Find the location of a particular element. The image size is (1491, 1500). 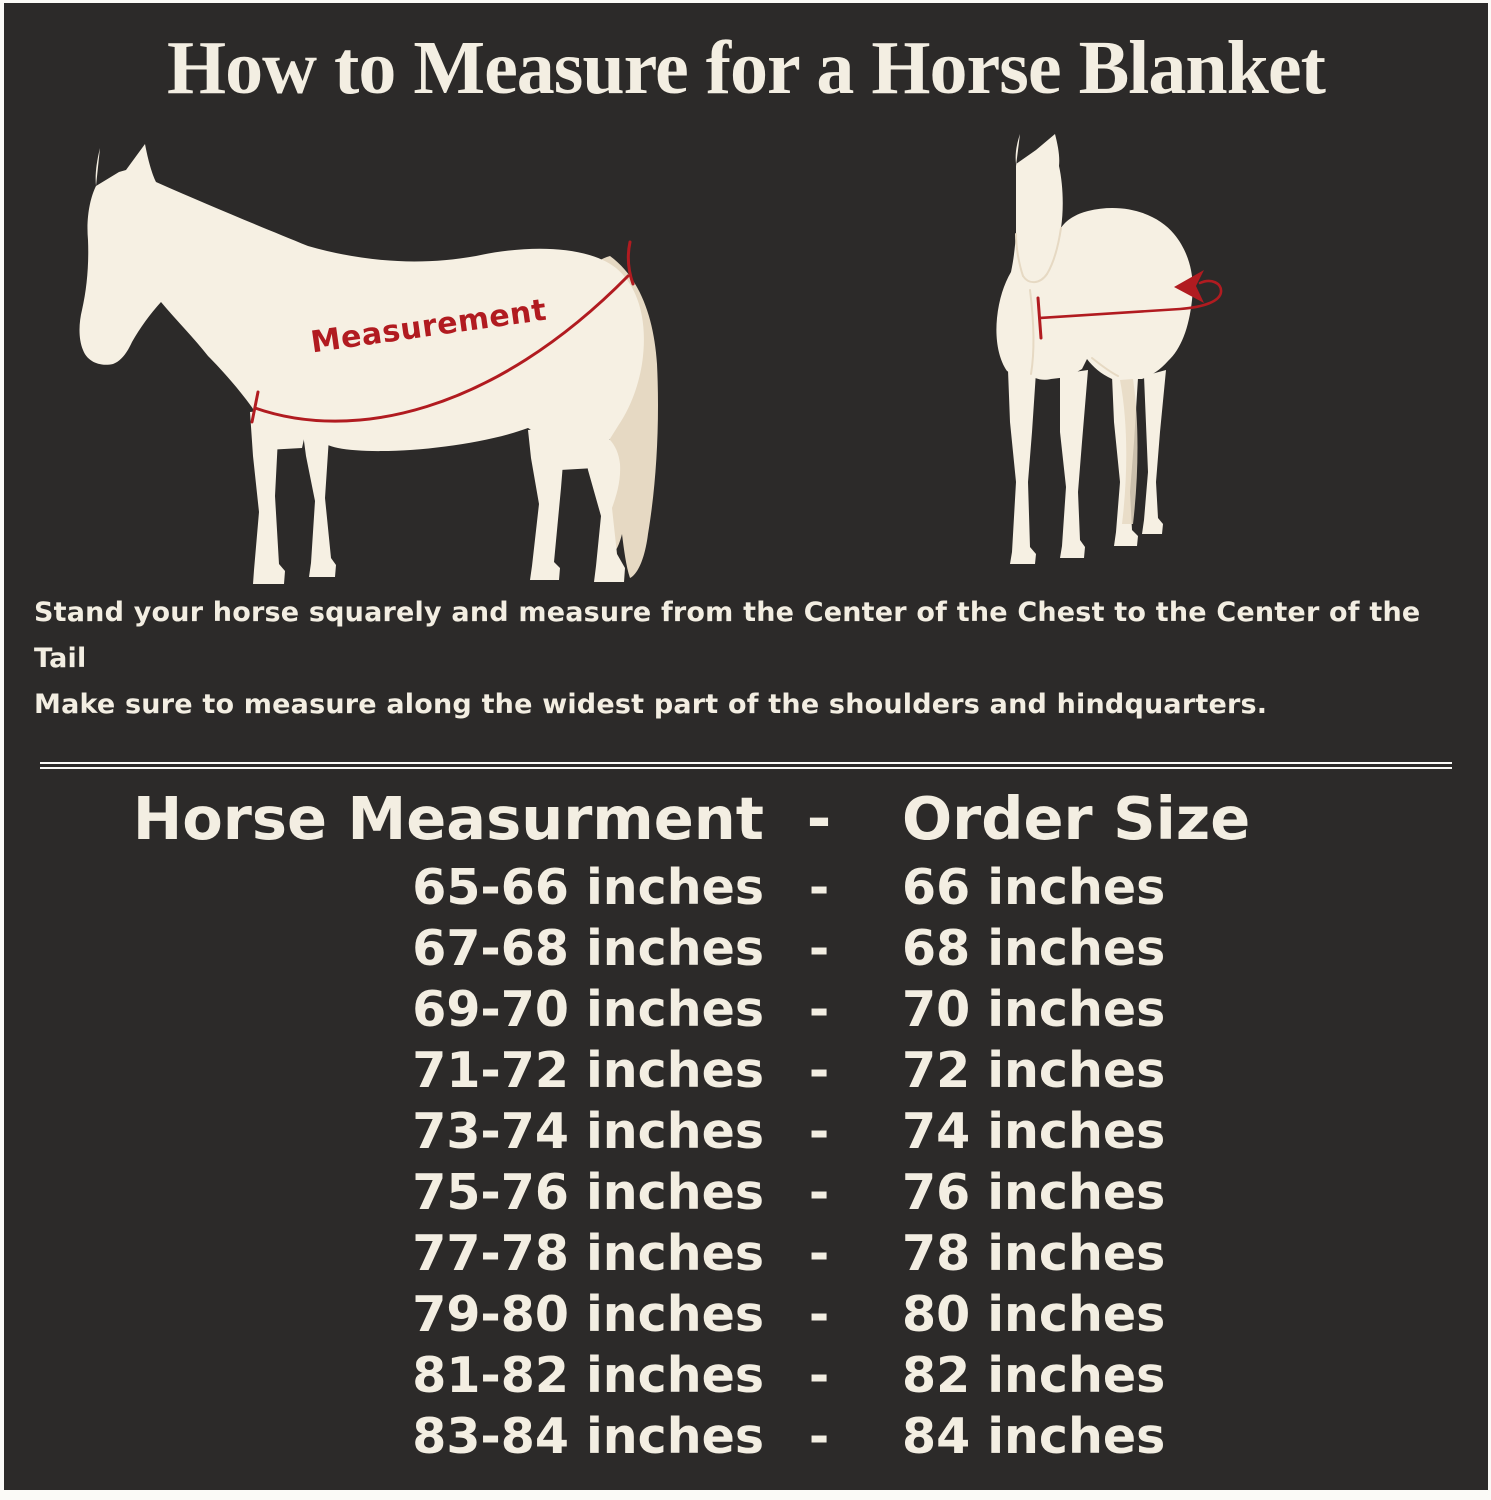

side-horse-front-leg-near is located at coordinates (267, 498).